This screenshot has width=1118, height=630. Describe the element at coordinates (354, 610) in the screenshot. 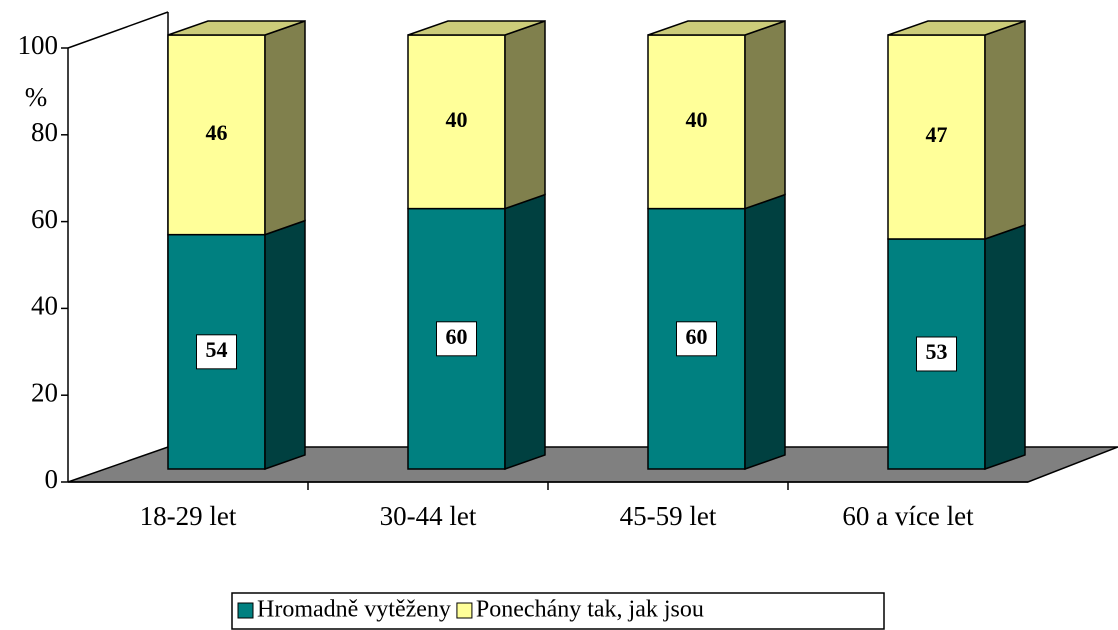

I see `legend-label: Hromadně vytěženy` at that location.